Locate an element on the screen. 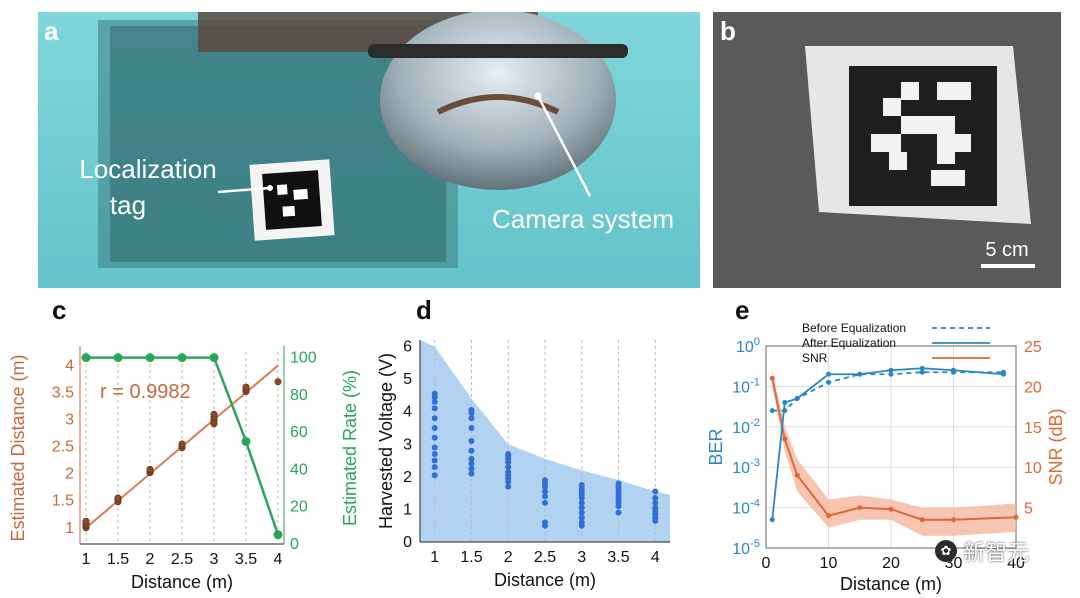 This screenshot has width=1080, height=598. y-right-axis-label: Estimated Rate (%) is located at coordinates (350, 448).